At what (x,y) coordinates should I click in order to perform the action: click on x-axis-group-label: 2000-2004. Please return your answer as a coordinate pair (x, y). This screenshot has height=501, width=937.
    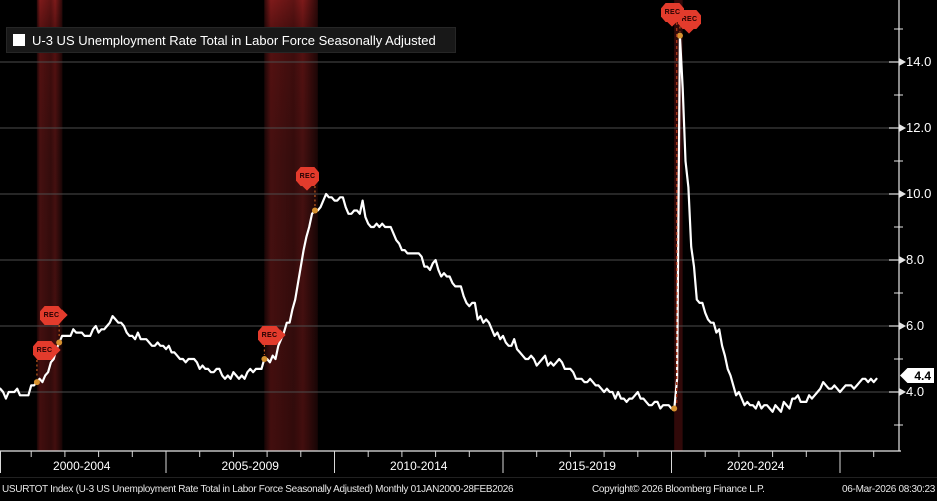
    Looking at the image, I should click on (82, 466).